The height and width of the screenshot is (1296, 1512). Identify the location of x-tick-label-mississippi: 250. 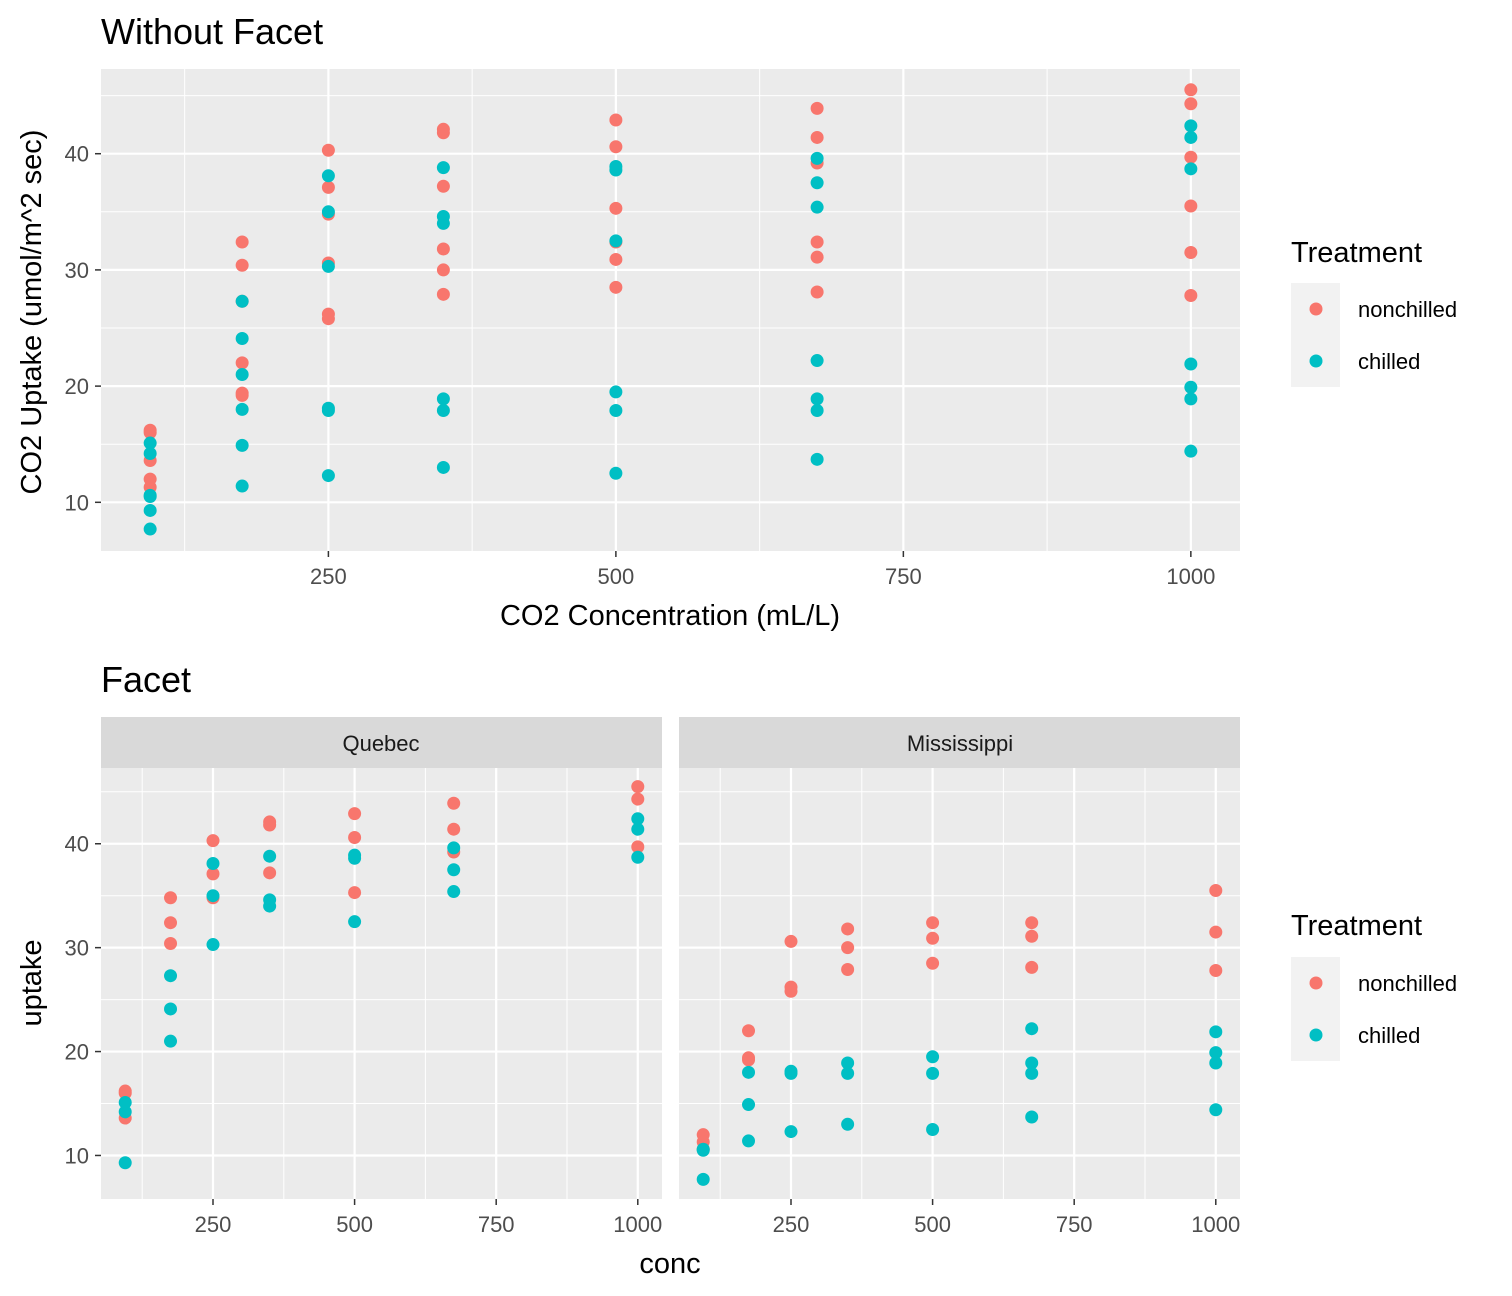
(791, 1224).